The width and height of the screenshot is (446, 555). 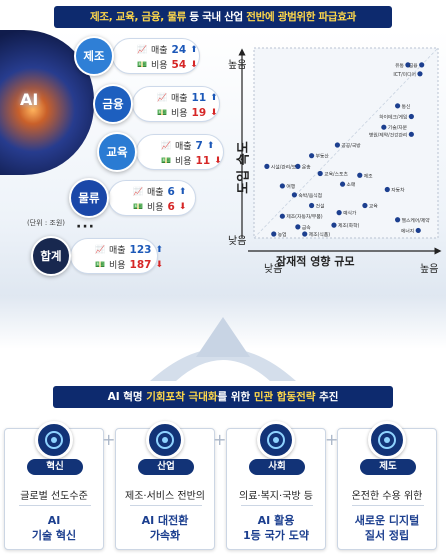 I want to click on cost-row: 💵 비용 11 ⬇, so click(x=191, y=161).